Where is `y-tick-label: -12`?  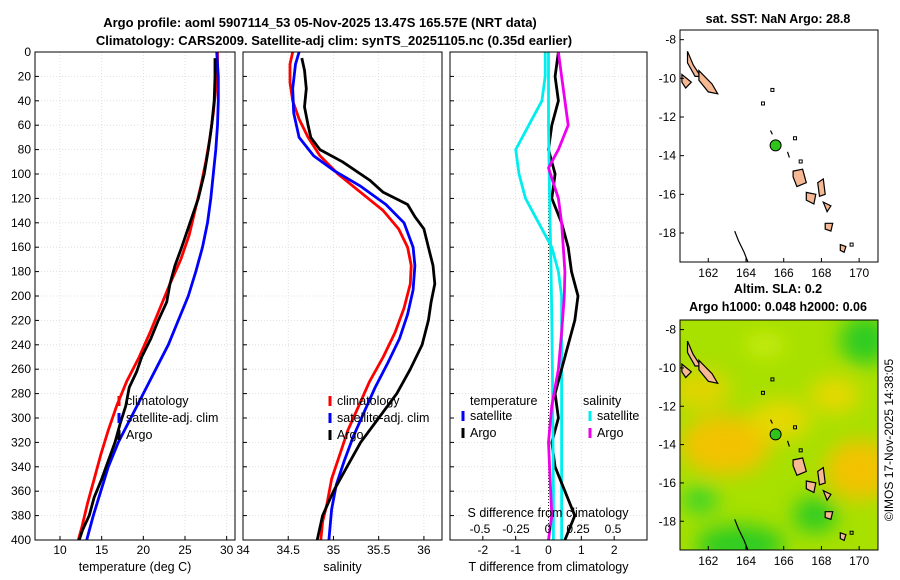
y-tick-label: -12 is located at coordinates (668, 117).